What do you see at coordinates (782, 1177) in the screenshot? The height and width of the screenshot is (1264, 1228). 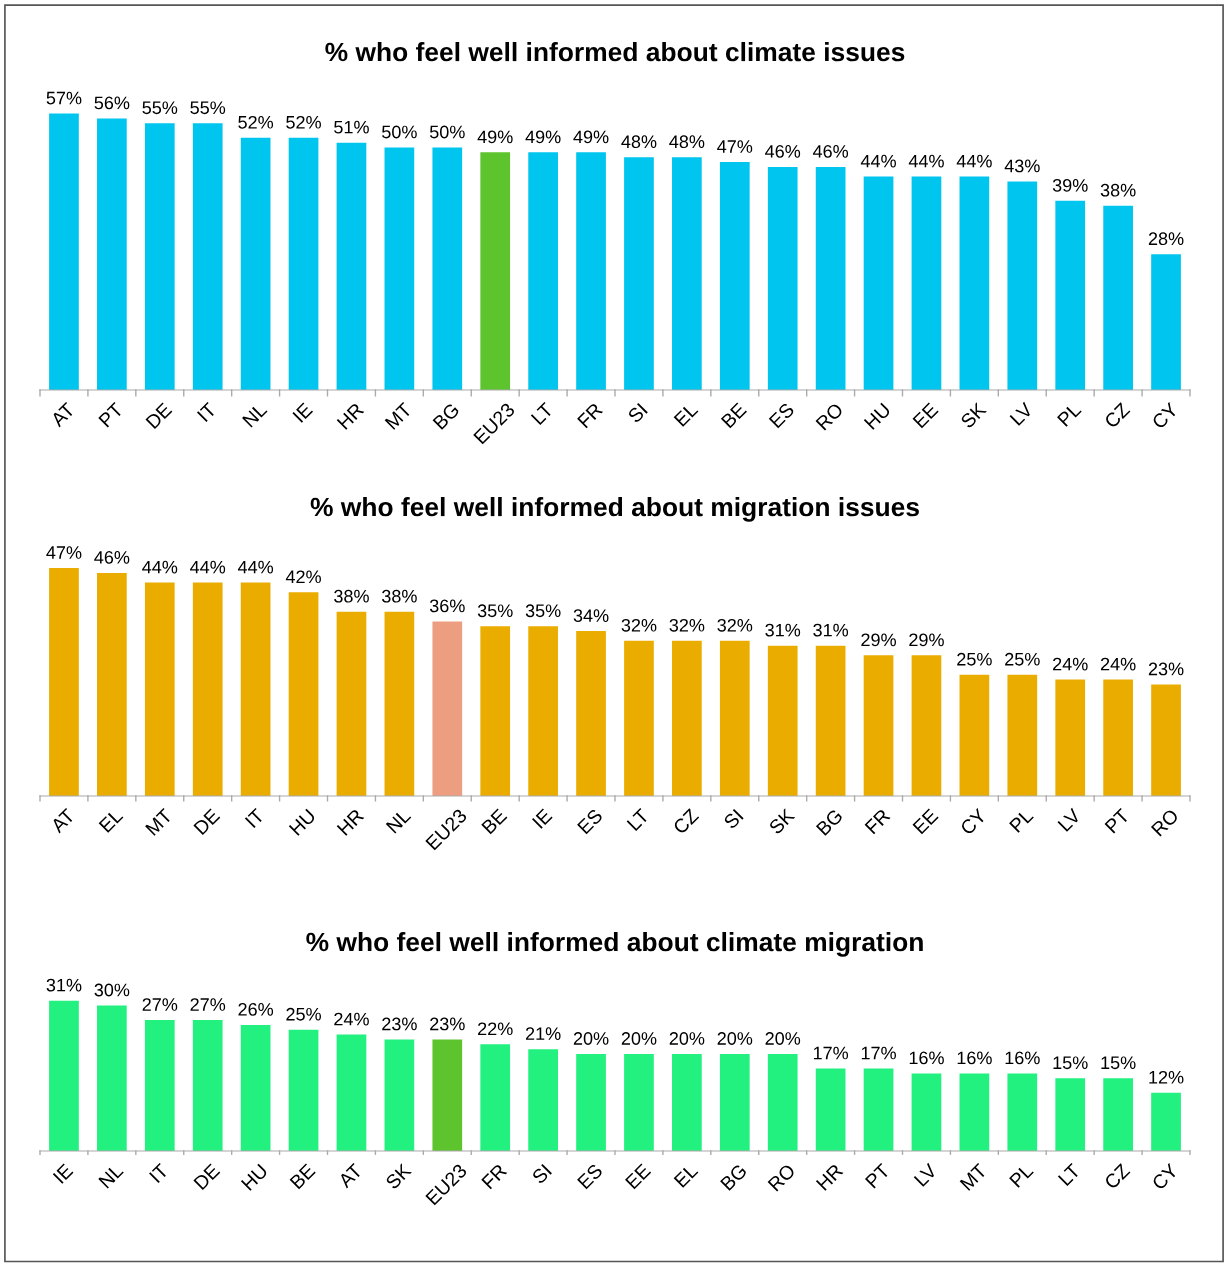 I see `x-tick-label: RO` at bounding box center [782, 1177].